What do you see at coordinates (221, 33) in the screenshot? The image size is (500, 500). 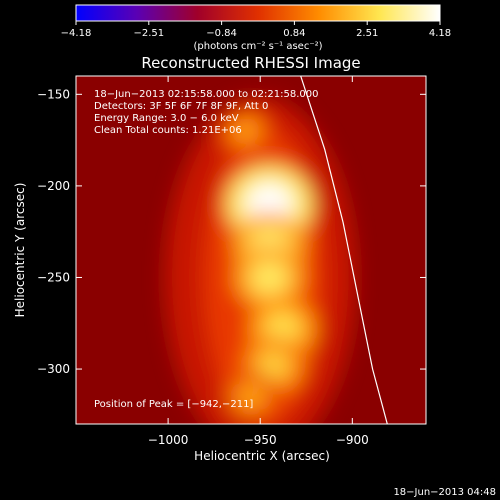 I see `colorbar-tick-label: −0.84` at bounding box center [221, 33].